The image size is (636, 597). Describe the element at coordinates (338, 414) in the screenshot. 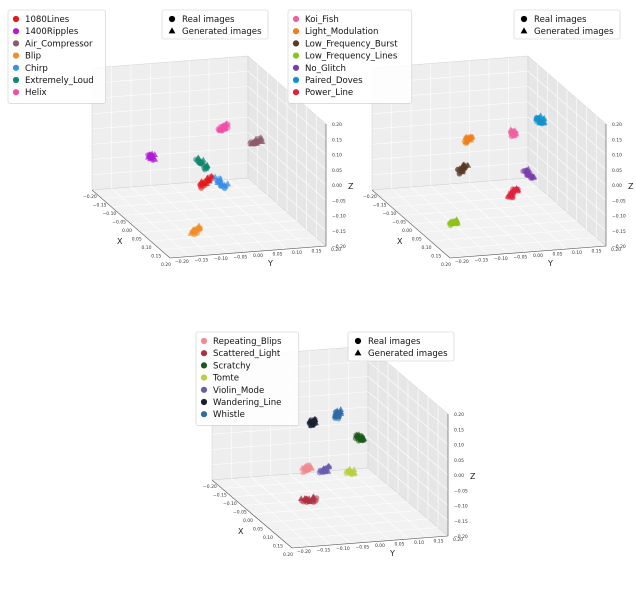

I see `cluster-whistle` at that location.